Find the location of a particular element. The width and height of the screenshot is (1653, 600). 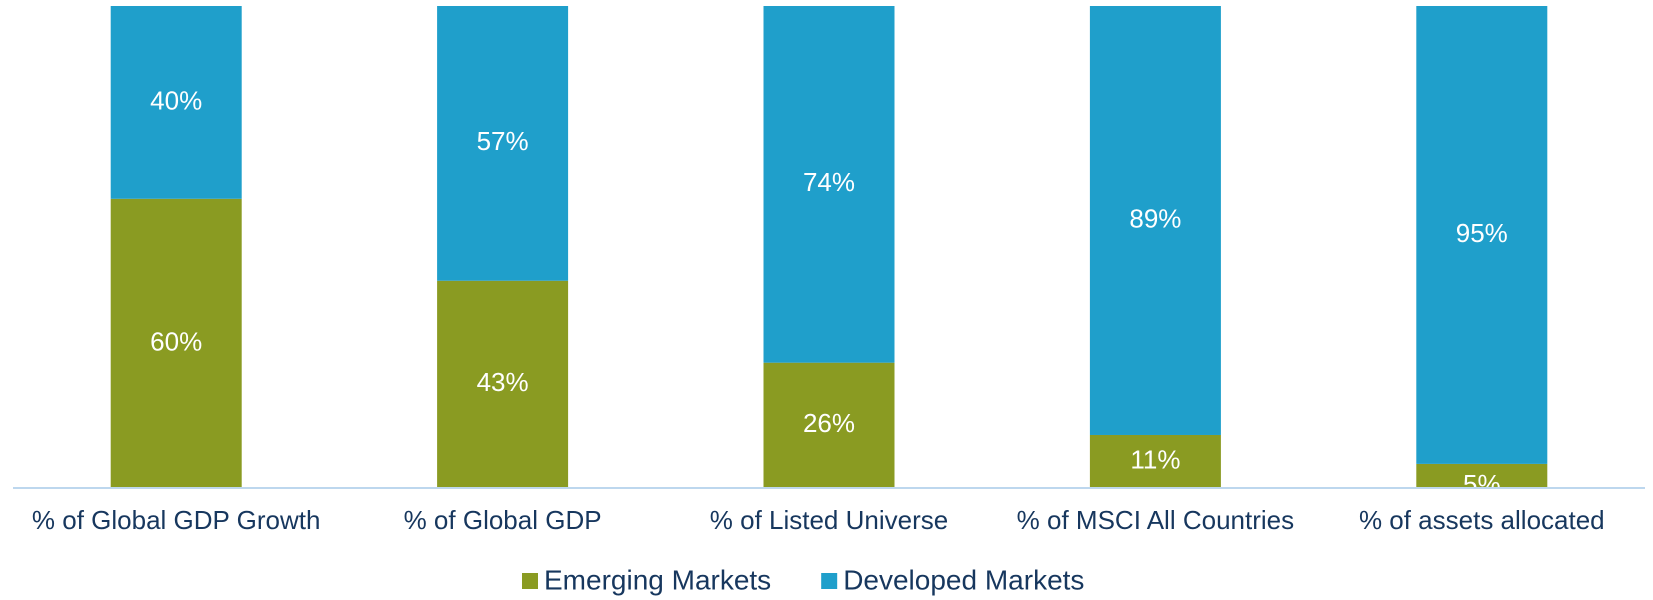

value-label: 89% is located at coordinates (1155, 218).